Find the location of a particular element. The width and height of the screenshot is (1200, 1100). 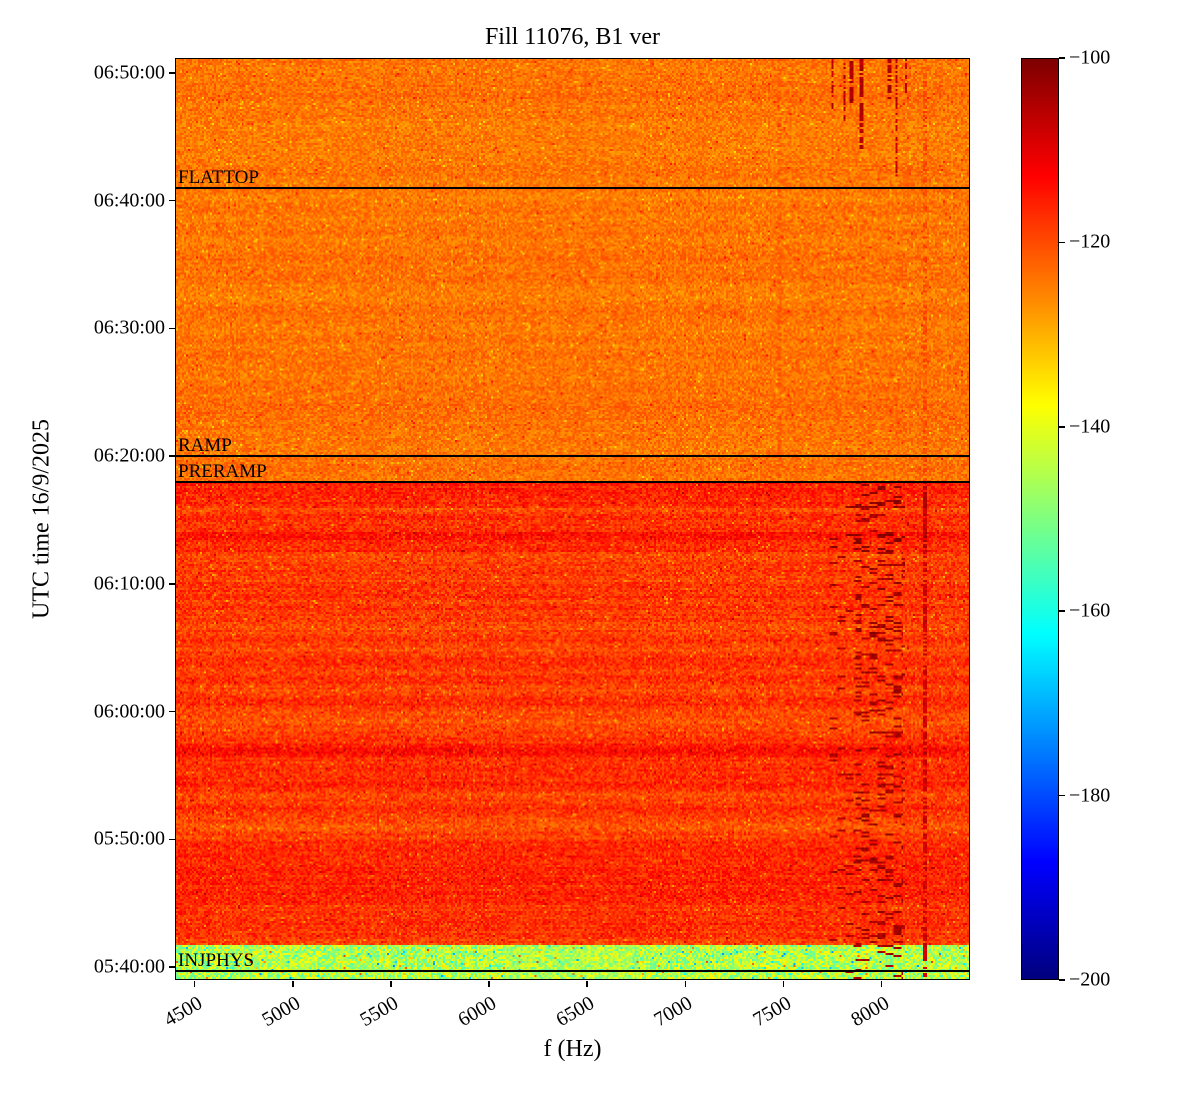

y-tick-label: 06:00:00 is located at coordinates (129, 711).